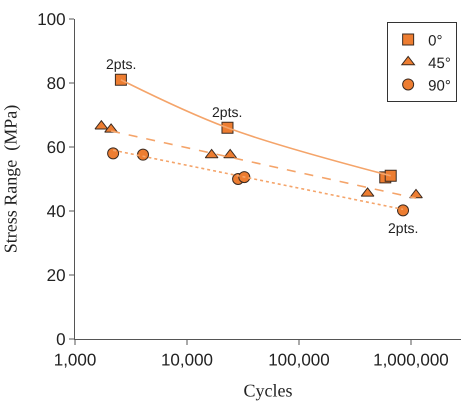 This screenshot has height=407, width=471. What do you see at coordinates (56, 83) in the screenshot?
I see `y-tick-label: 80` at bounding box center [56, 83].